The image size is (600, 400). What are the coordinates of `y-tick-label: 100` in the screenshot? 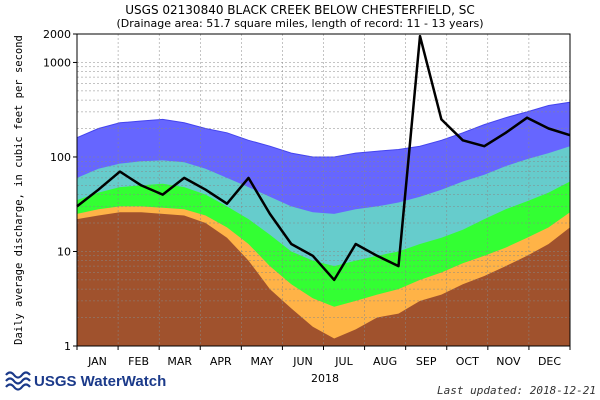 It's located at (60, 157).